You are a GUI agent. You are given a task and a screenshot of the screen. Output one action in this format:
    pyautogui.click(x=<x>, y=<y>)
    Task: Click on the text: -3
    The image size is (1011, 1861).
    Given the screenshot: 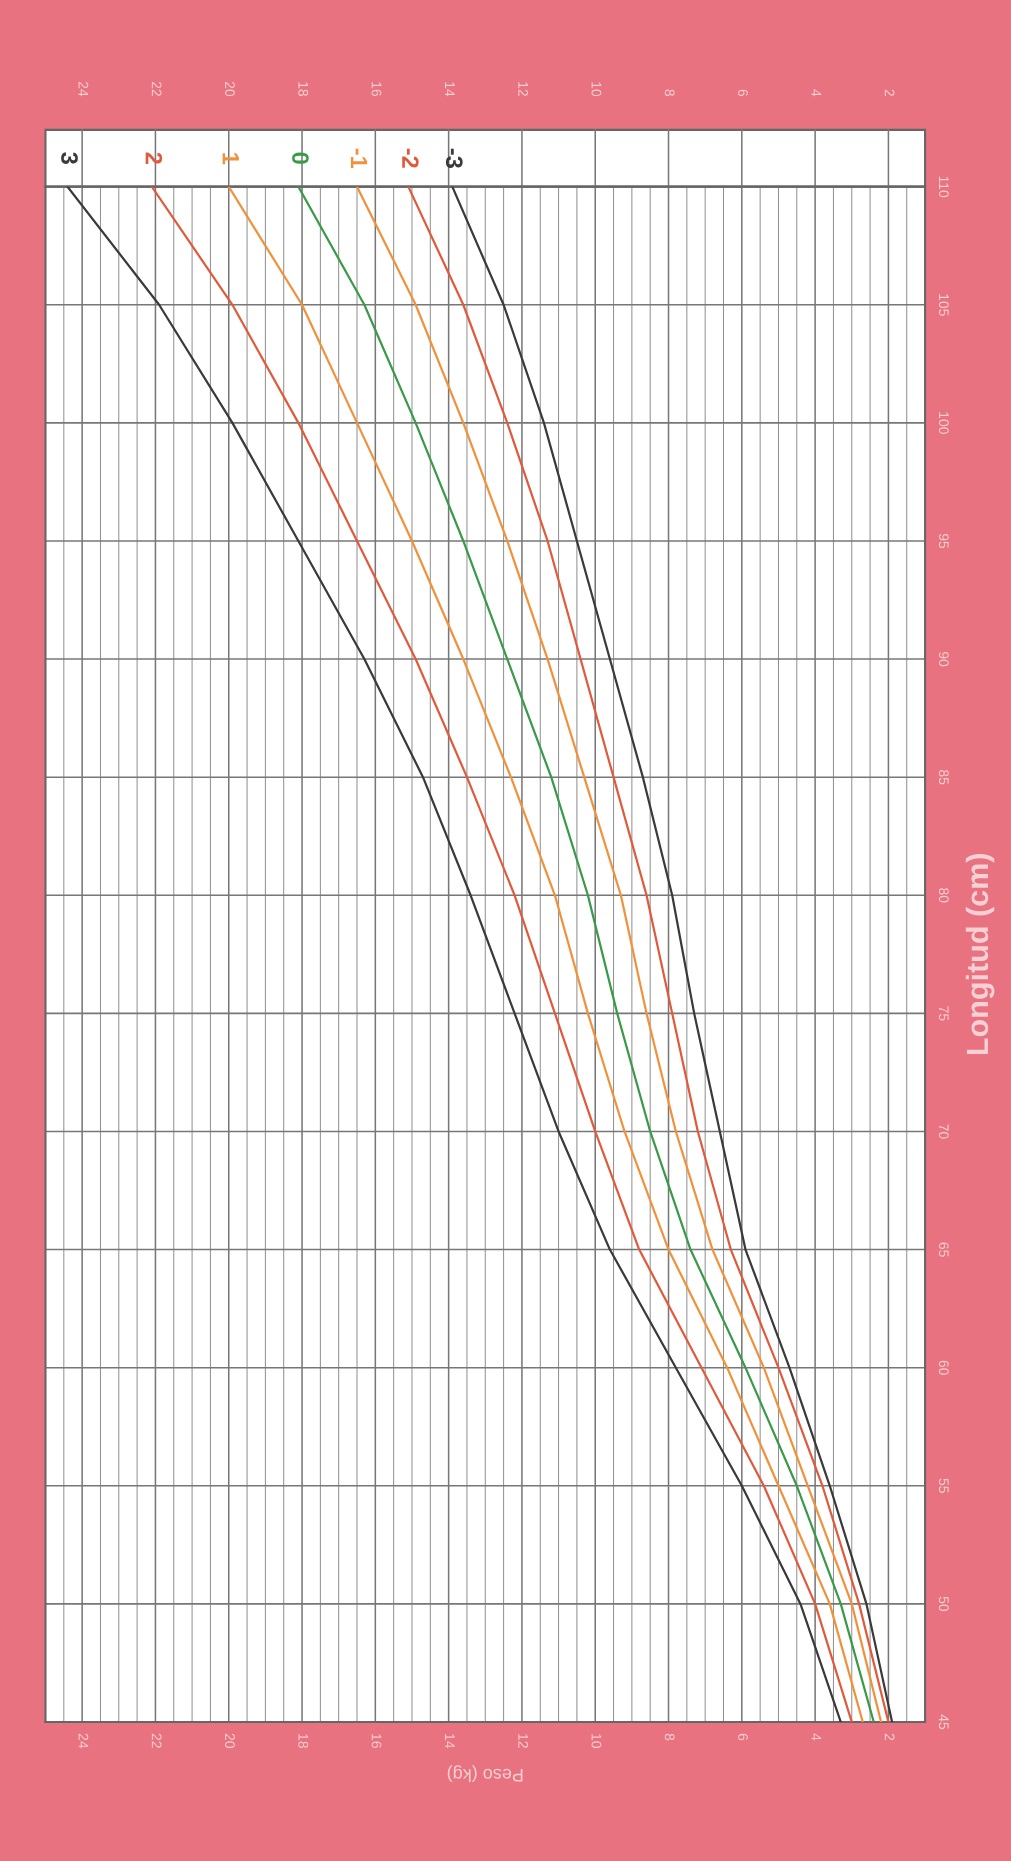 What is the action you would take?
    pyautogui.click(x=454, y=158)
    